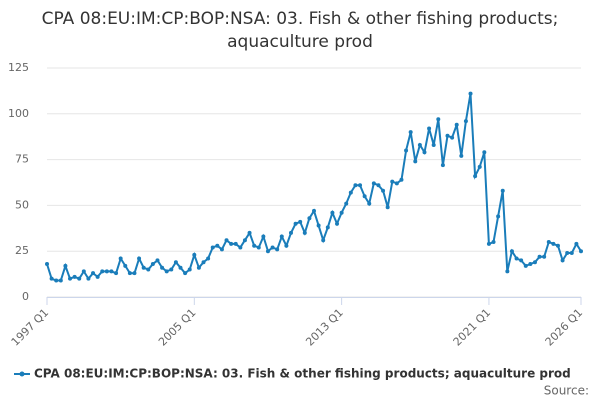 The image size is (600, 400). What do you see at coordinates (324, 327) in the screenshot?
I see `x-tick-label: 2013 Q1` at bounding box center [324, 327].